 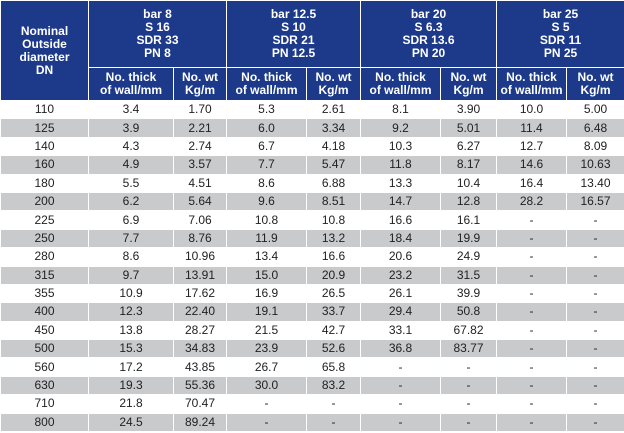 What do you see at coordinates (266, 330) in the screenshot?
I see `value-cell: 21.5` at bounding box center [266, 330].